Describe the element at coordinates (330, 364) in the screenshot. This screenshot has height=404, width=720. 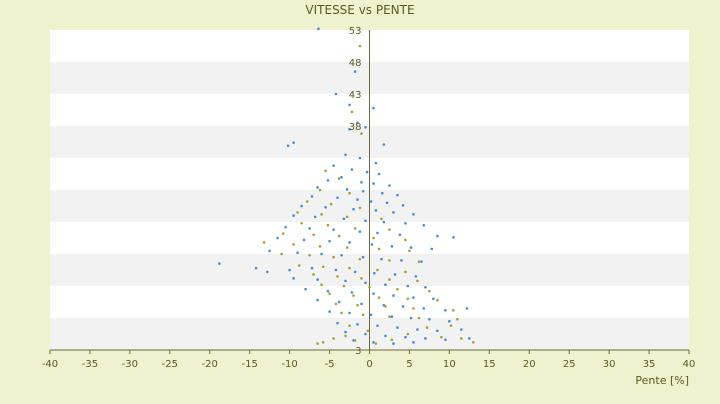
I see `x-tick-label: -5` at that location.